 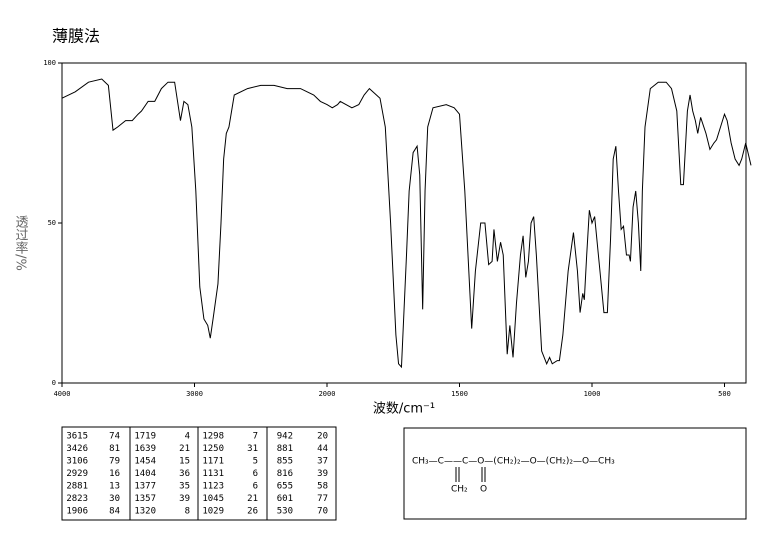 I want to click on table-cell: 4, so click(x=187, y=437).